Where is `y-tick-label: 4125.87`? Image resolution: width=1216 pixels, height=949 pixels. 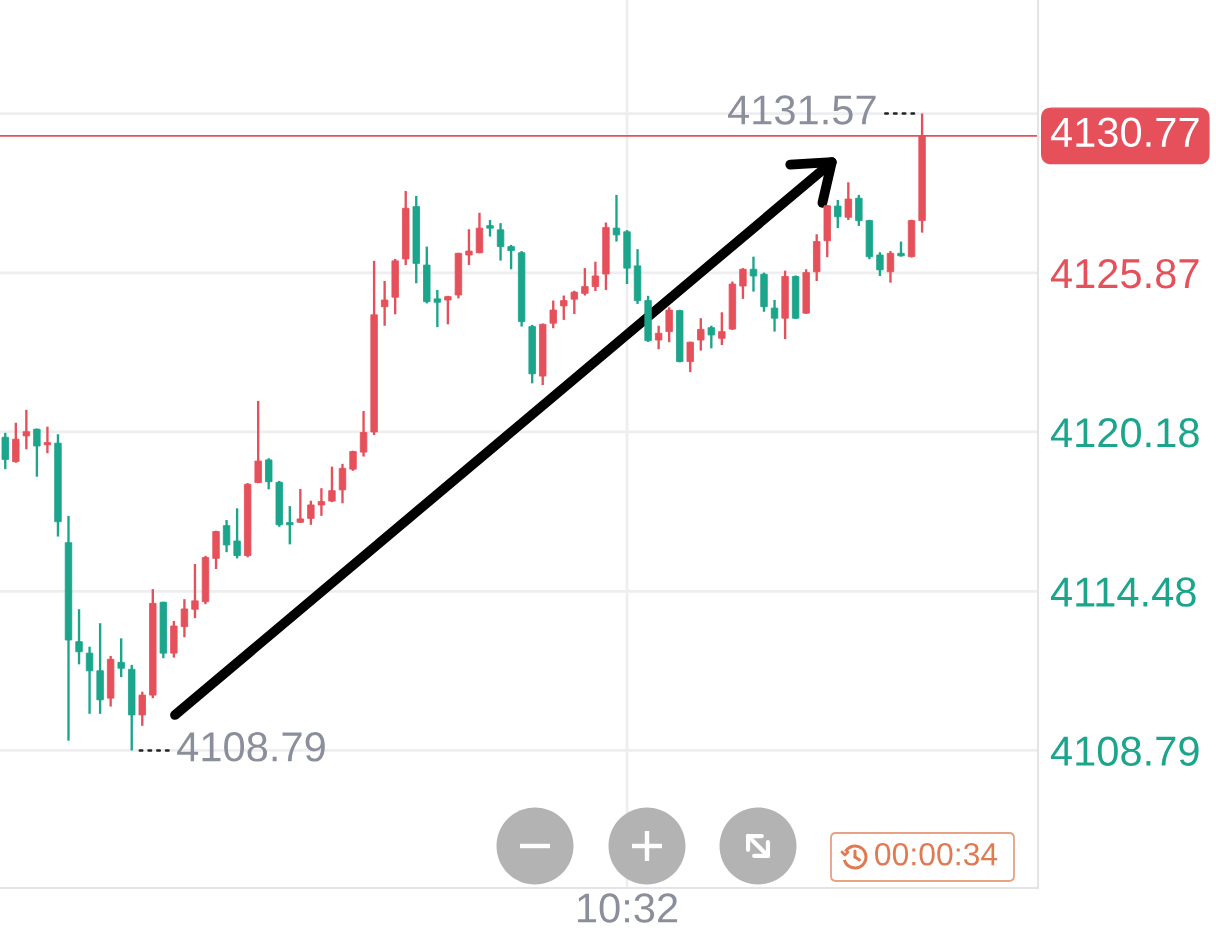 y-tick-label: 4125.87 is located at coordinates (1124, 273).